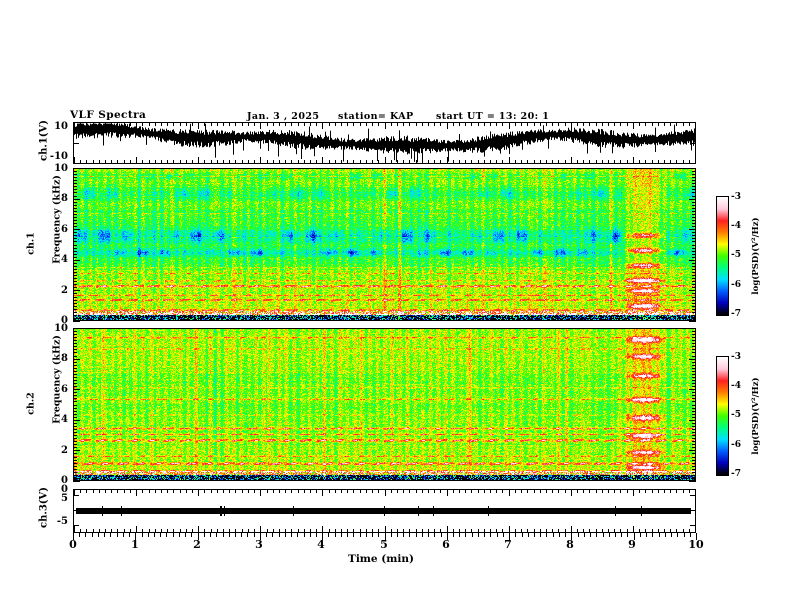  What do you see at coordinates (62, 521) in the screenshot?
I see `ch3-ytick-neg5: -5` at bounding box center [62, 521].